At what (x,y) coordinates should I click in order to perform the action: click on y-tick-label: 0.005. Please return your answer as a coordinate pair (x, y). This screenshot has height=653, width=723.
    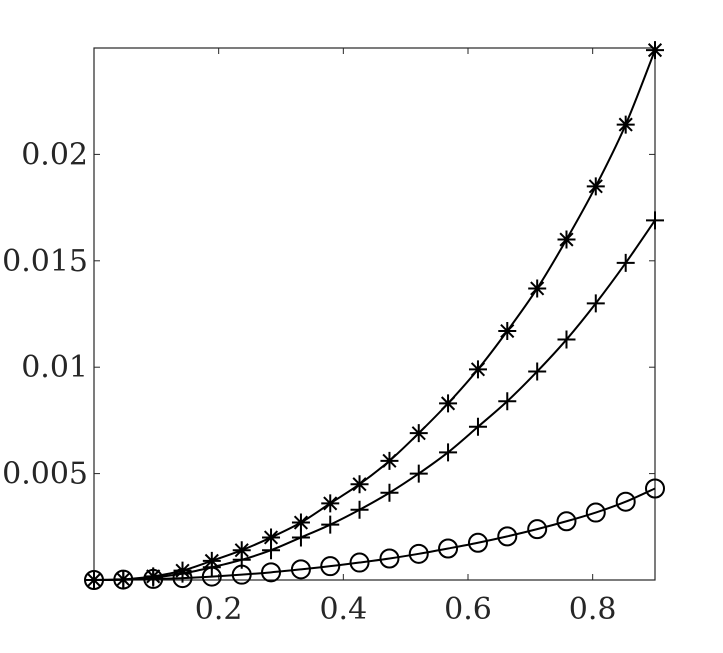
    Looking at the image, I should click on (45, 474).